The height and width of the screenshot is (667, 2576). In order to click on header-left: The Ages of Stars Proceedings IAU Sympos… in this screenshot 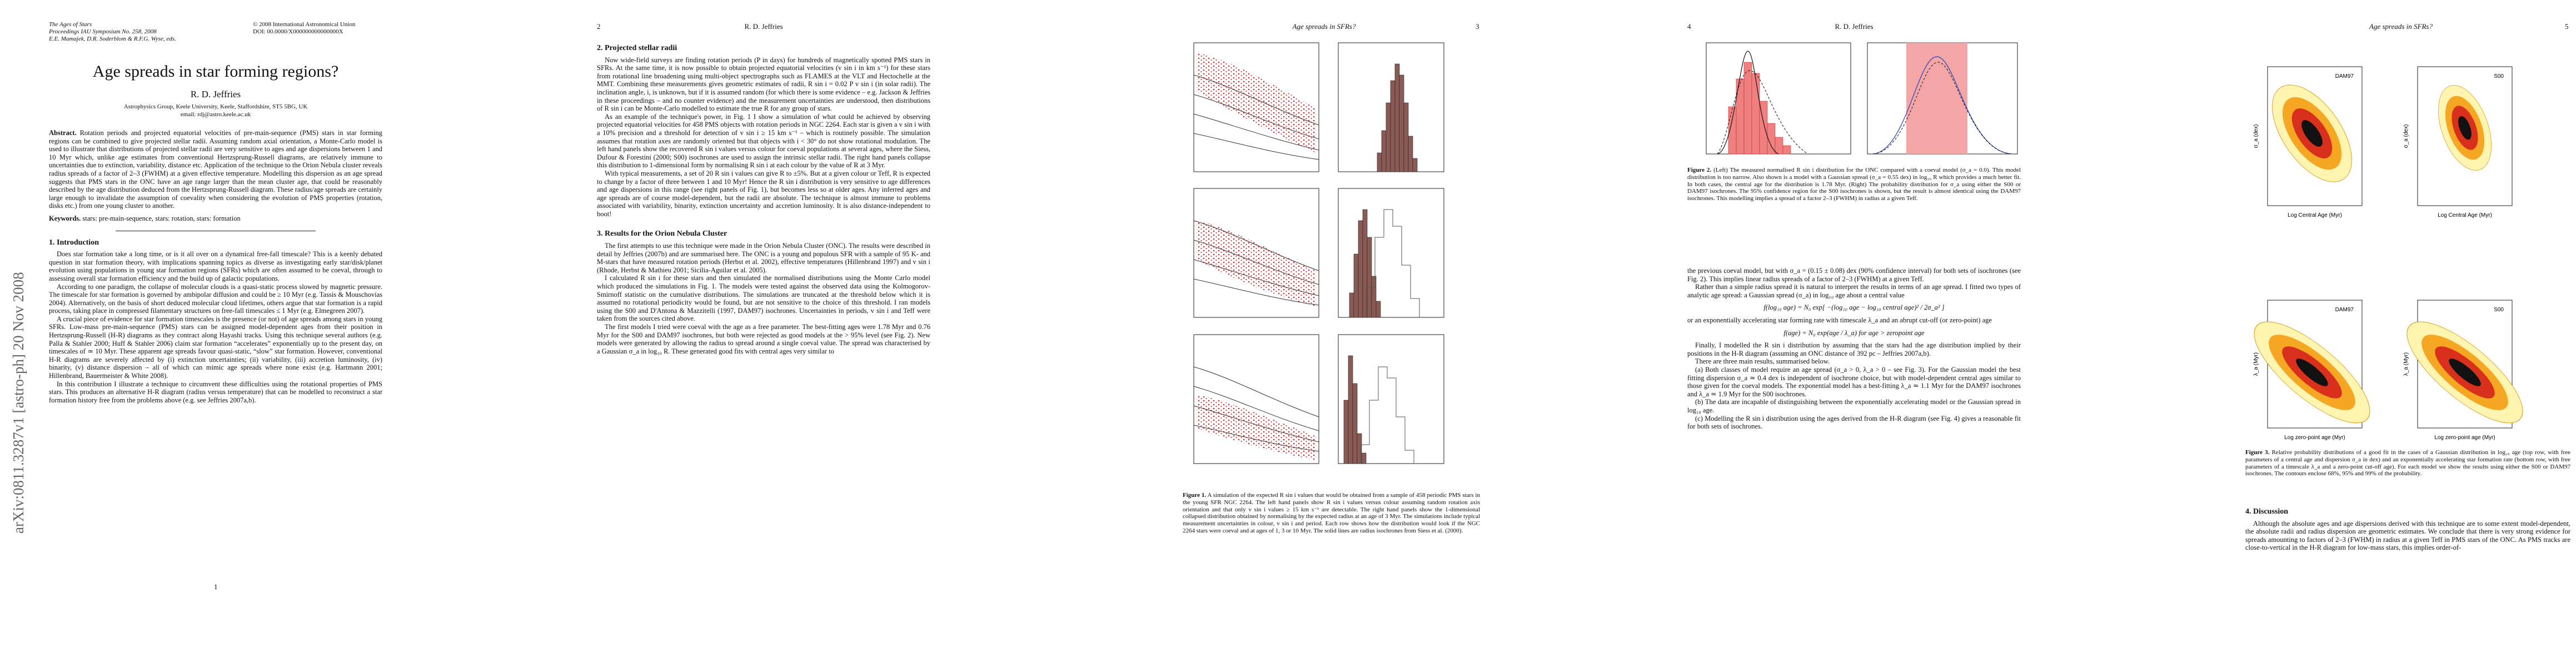, I will do `click(112, 32)`.